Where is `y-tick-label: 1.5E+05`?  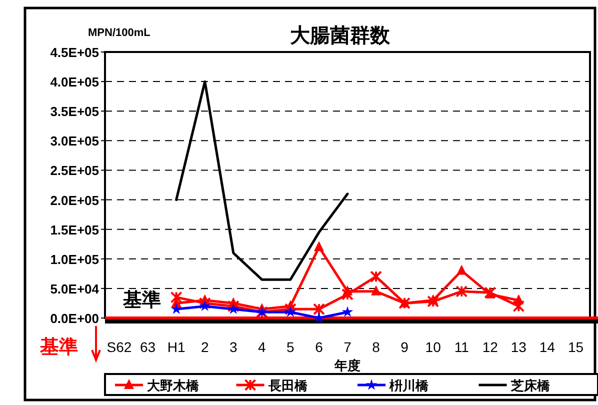 y-tick-label: 1.5E+05 is located at coordinates (74, 230).